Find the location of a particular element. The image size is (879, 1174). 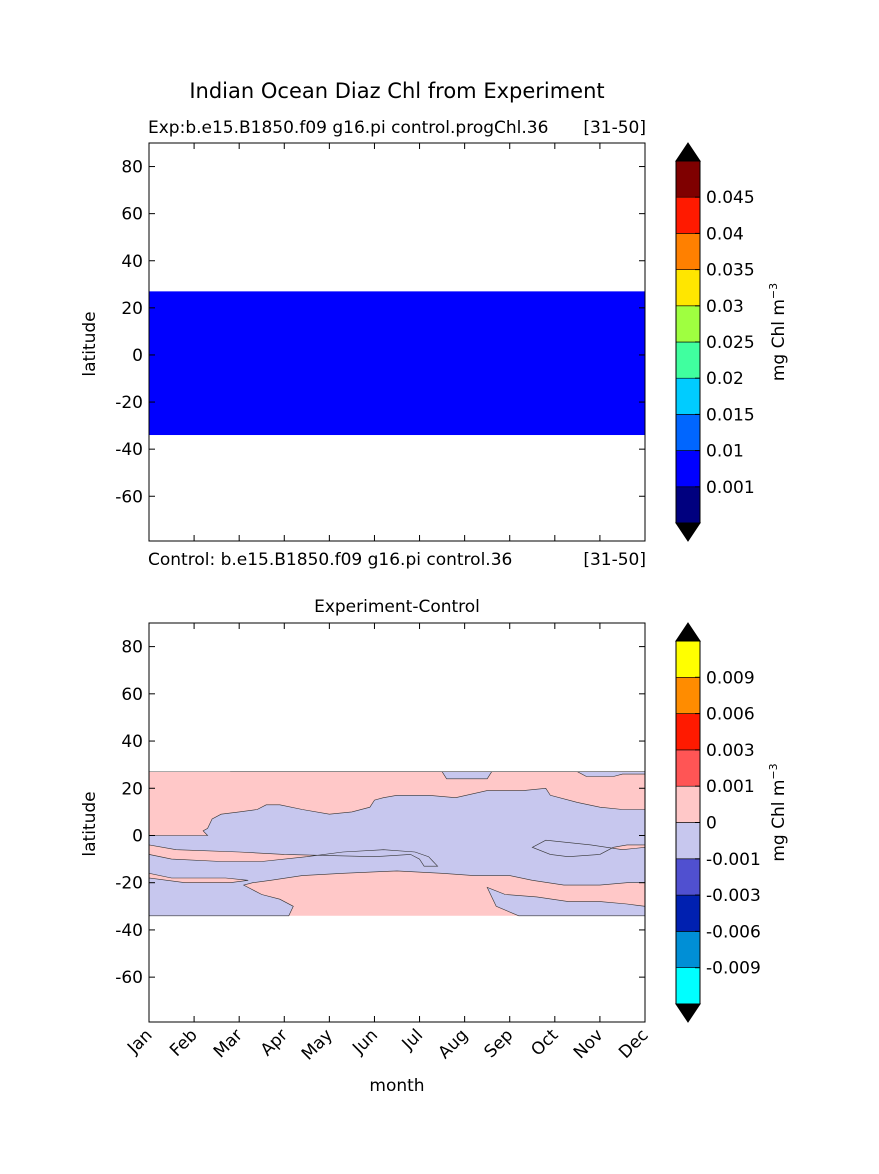

top-heatmap-fills is located at coordinates (397, 363).